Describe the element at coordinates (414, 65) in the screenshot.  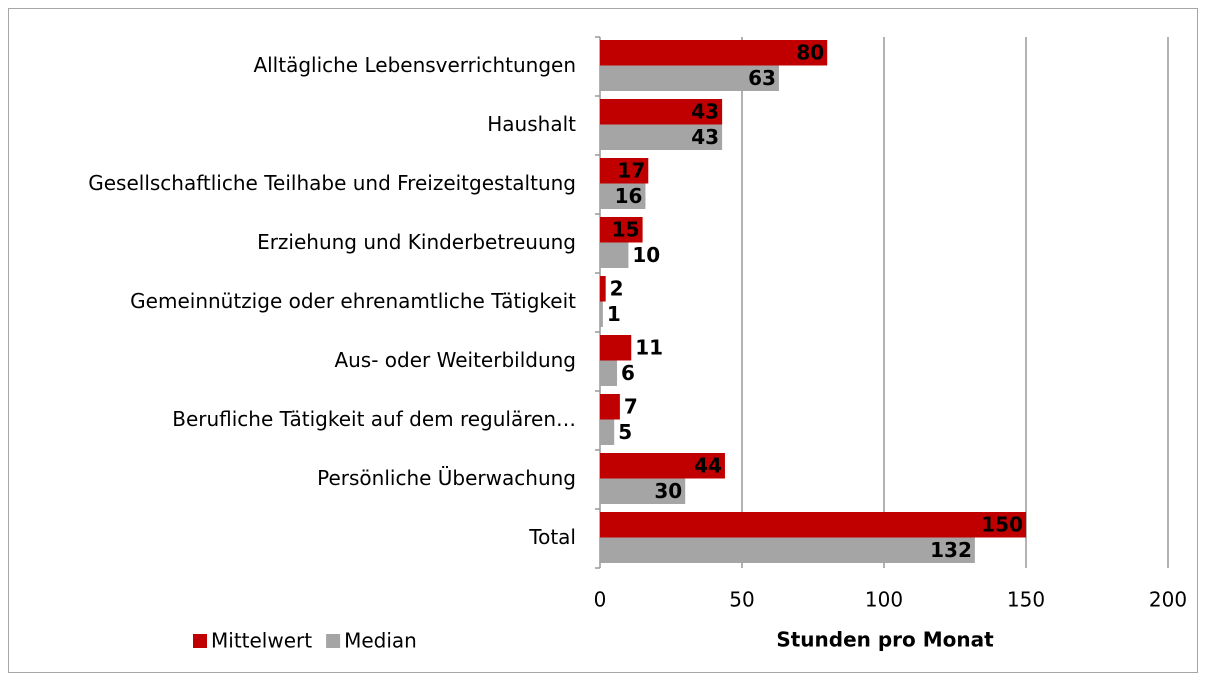
I see `y-tick-label: Alltägliche Lebensverrichtungen` at that location.